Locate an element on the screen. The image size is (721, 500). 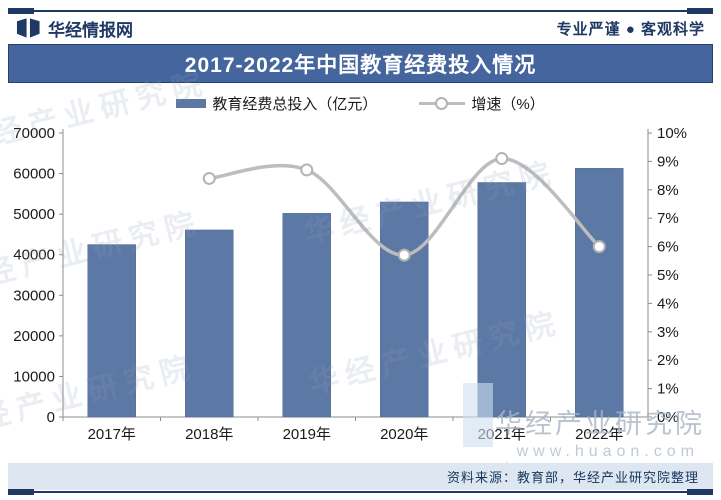
bar-2019年 is located at coordinates (306, 315).